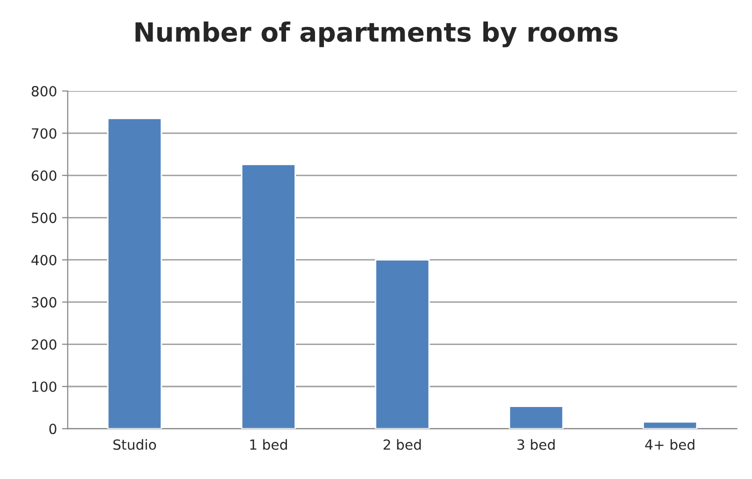 The image size is (752, 479). I want to click on y-tick-label: 500, so click(44, 218).